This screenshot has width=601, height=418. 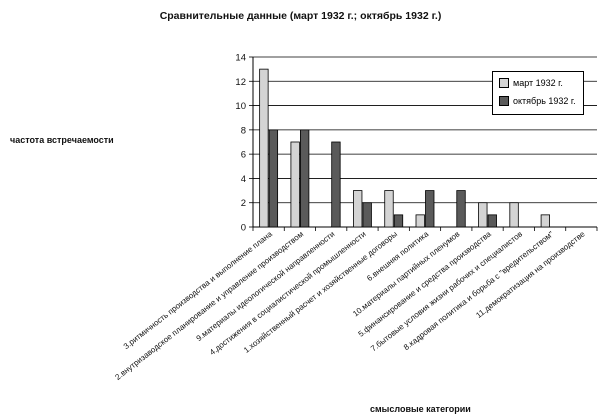 I want to click on y-tick-label: 14, so click(x=240, y=58).